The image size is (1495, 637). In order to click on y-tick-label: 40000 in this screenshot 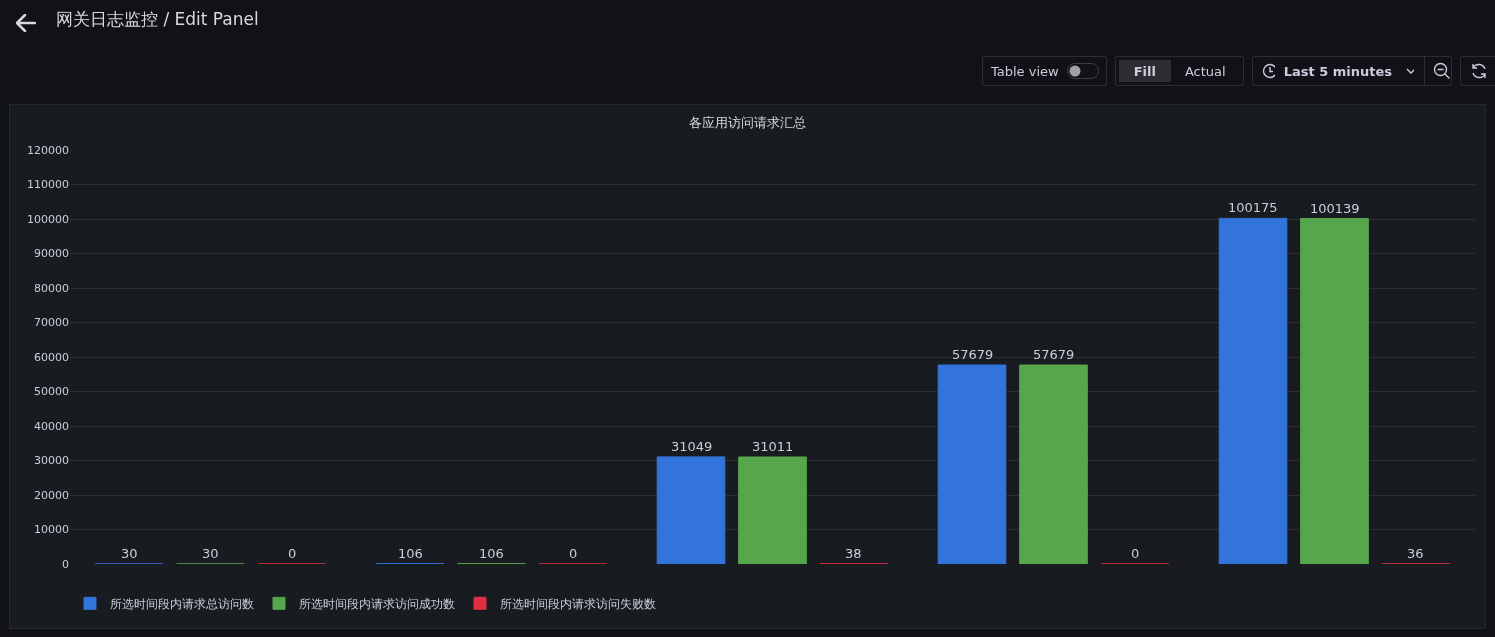, I will do `click(51, 426)`.